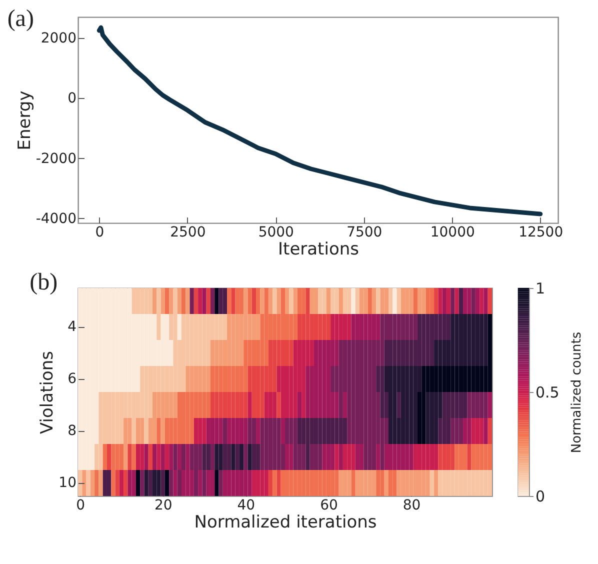 The width and height of the screenshot is (598, 564). Describe the element at coordinates (72, 431) in the screenshot. I see `y-tick-label: 8` at that location.